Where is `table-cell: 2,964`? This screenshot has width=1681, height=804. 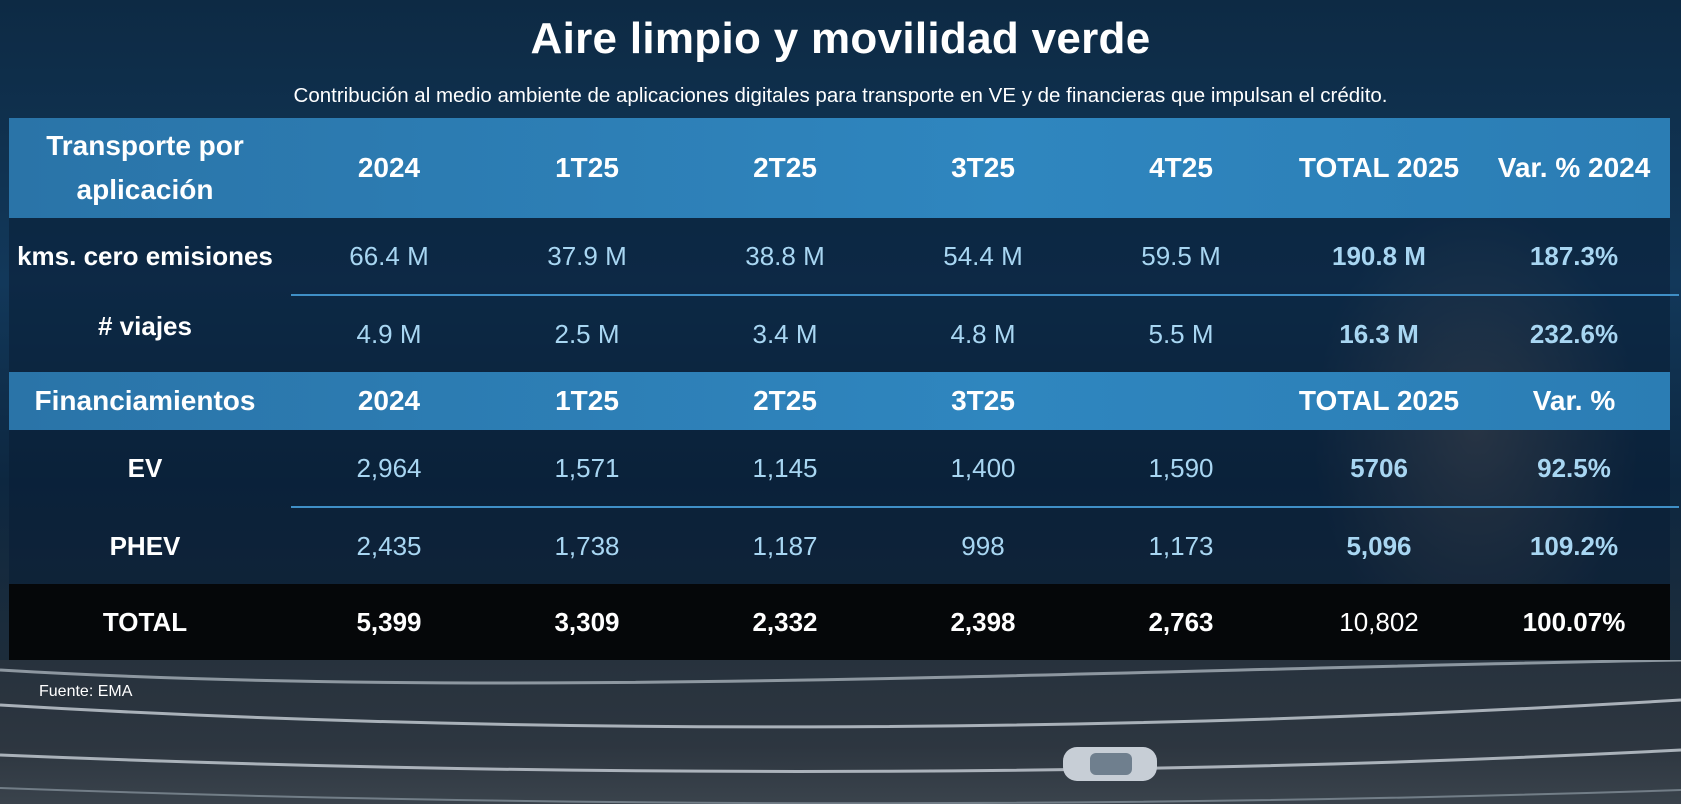
table-cell: 2,964 is located at coordinates (389, 467).